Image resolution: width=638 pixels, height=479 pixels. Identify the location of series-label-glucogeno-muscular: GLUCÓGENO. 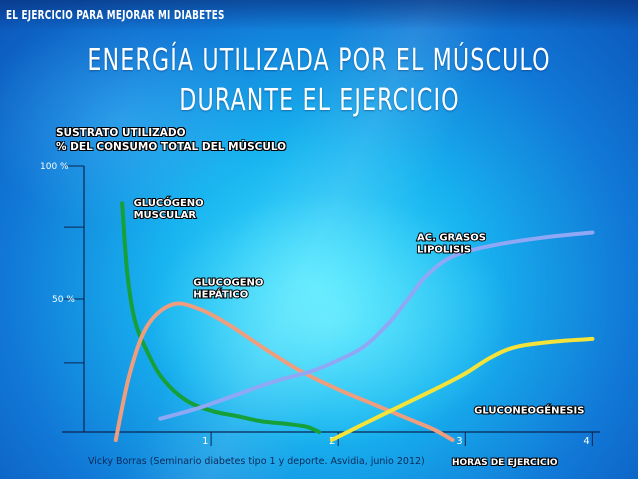
(169, 202).